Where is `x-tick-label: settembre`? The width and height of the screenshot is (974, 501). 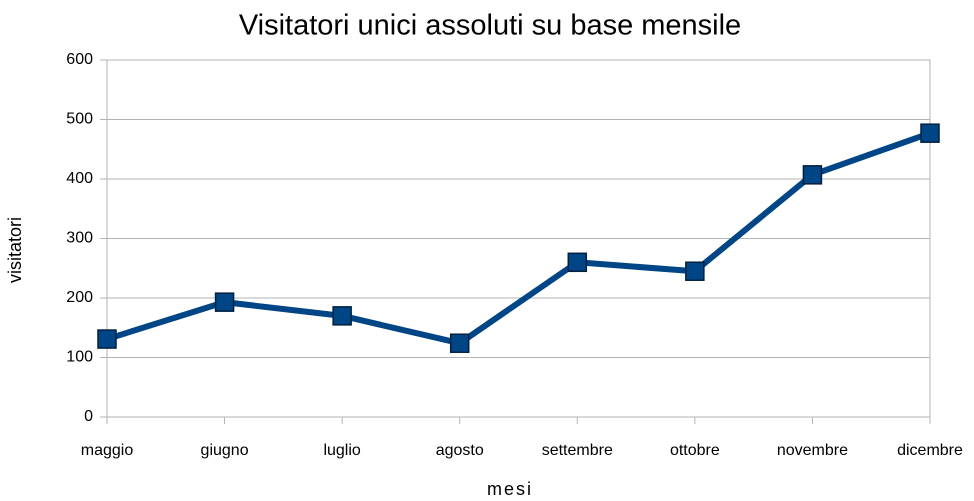
x-tick-label: settembre is located at coordinates (577, 450).